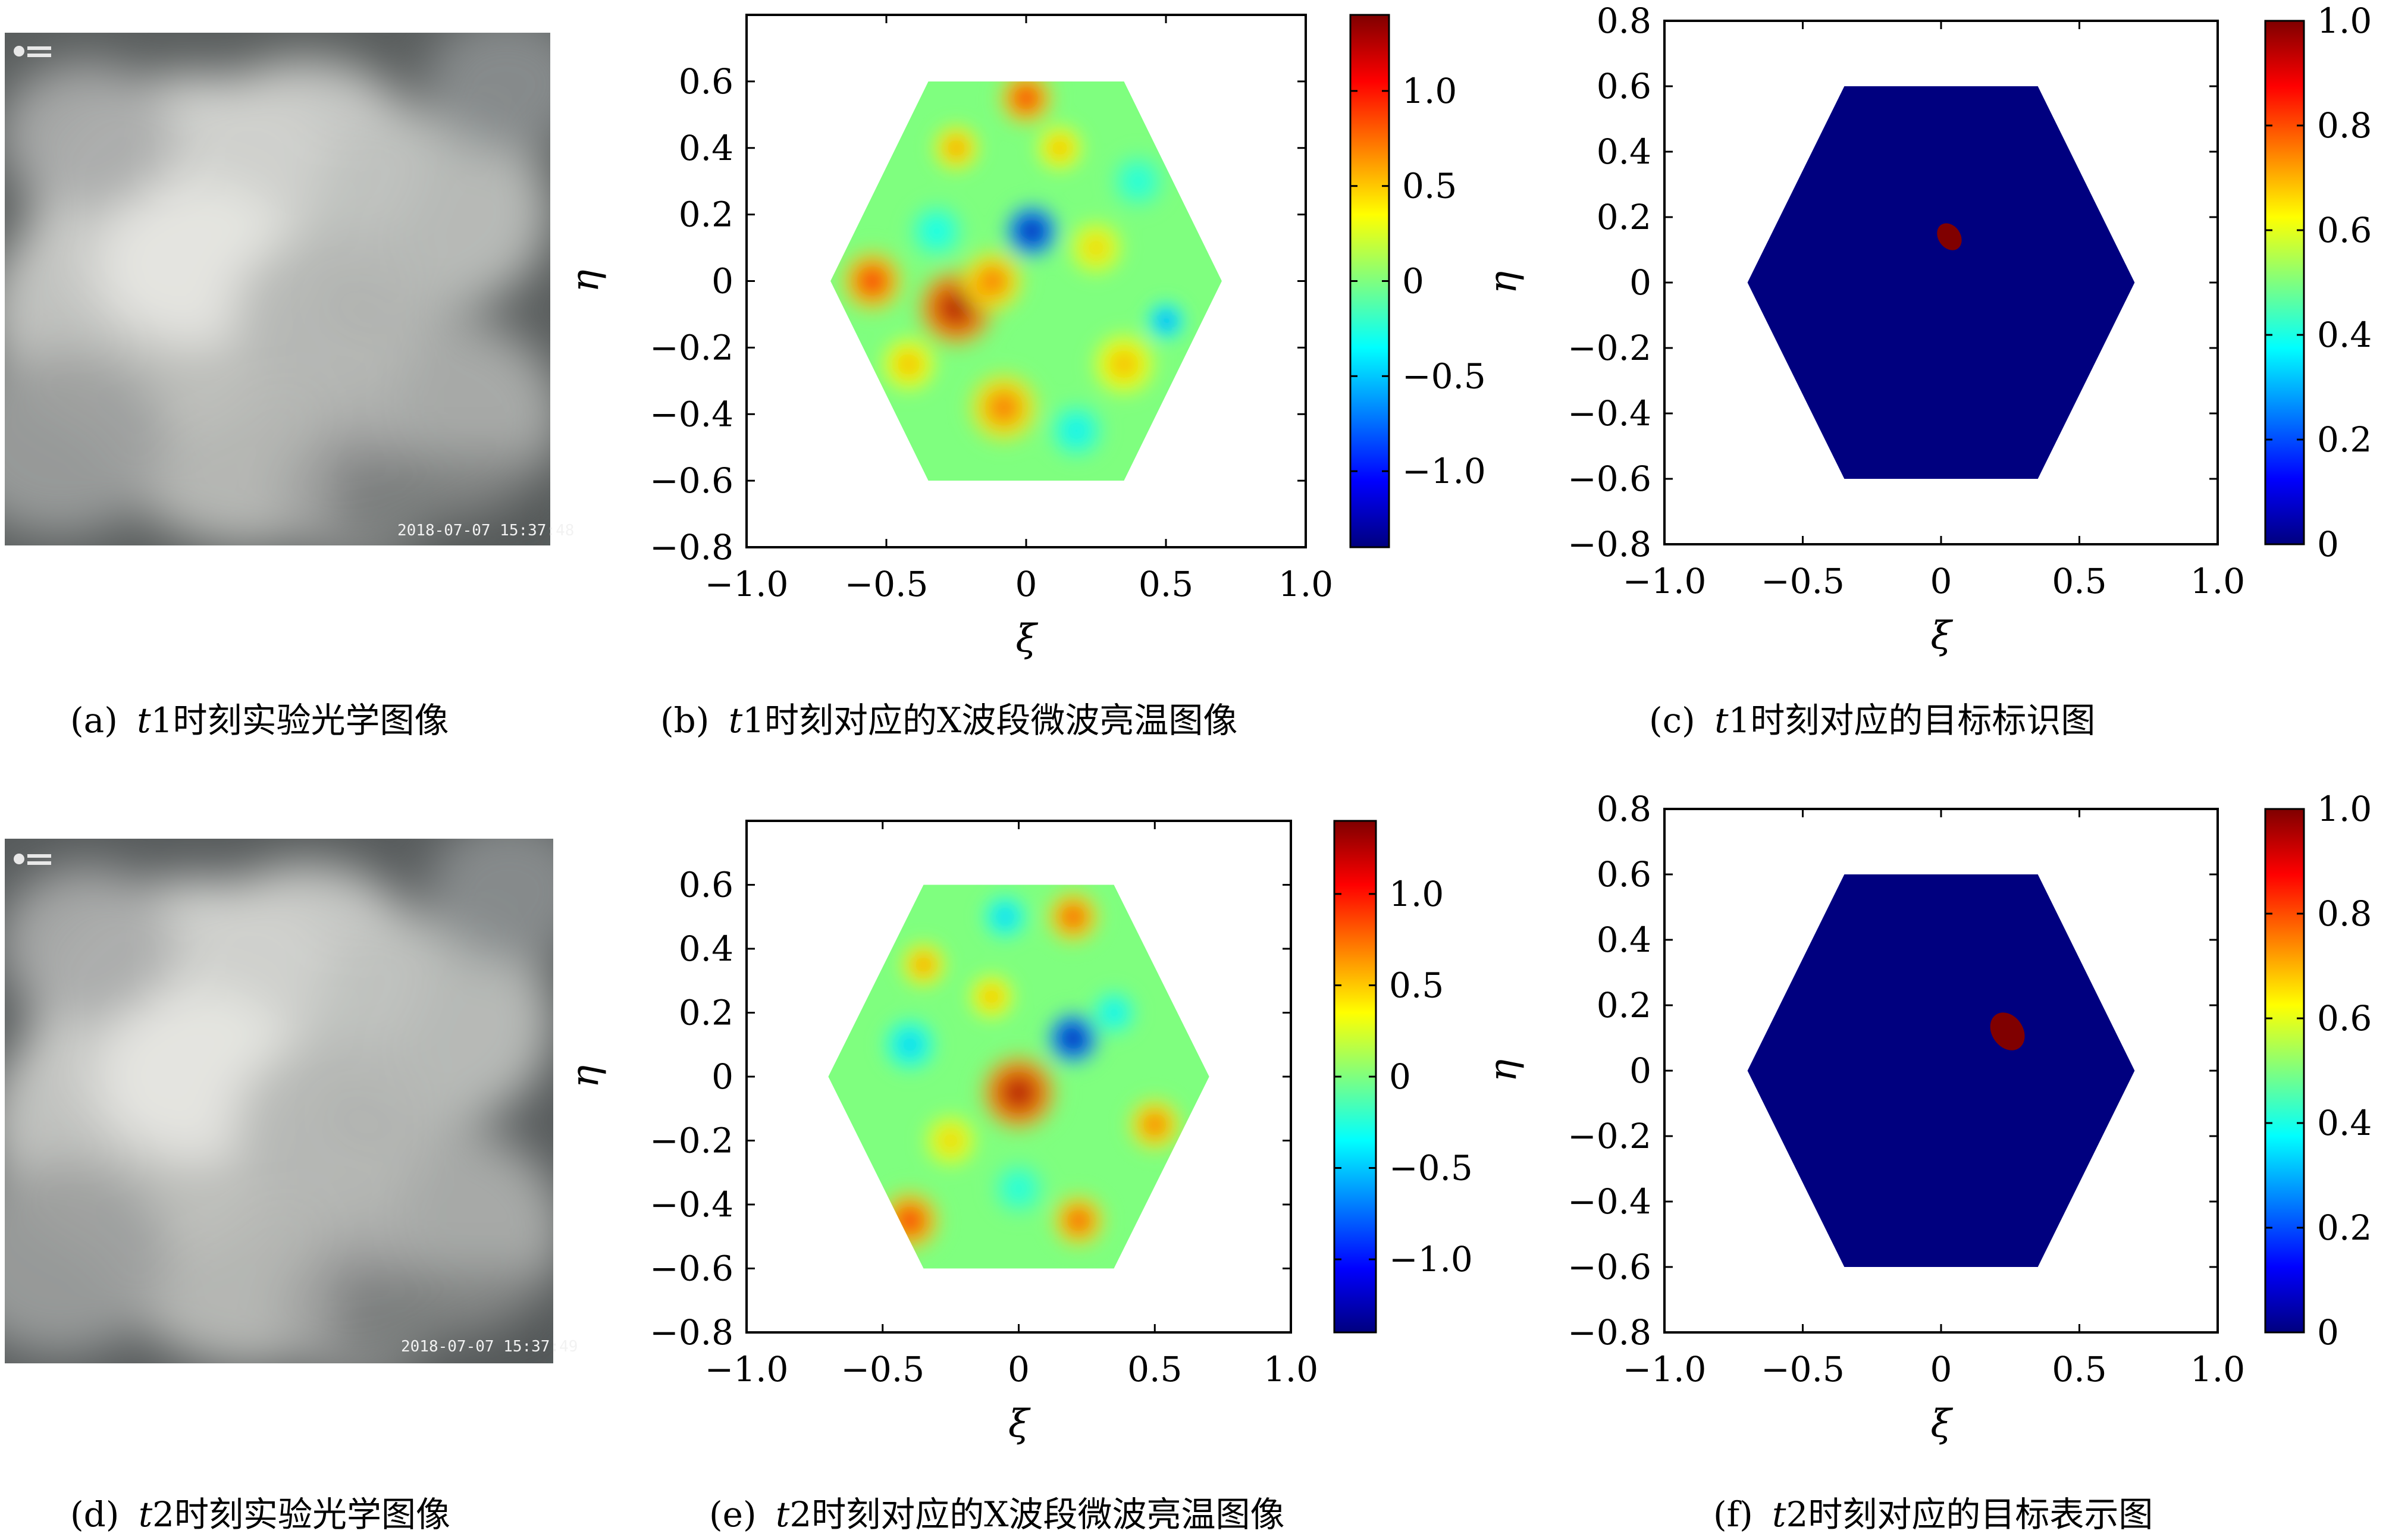 This screenshot has height=1540, width=2389. Describe the element at coordinates (279, 1101) in the screenshot. I see `cloud-texture-d` at that location.